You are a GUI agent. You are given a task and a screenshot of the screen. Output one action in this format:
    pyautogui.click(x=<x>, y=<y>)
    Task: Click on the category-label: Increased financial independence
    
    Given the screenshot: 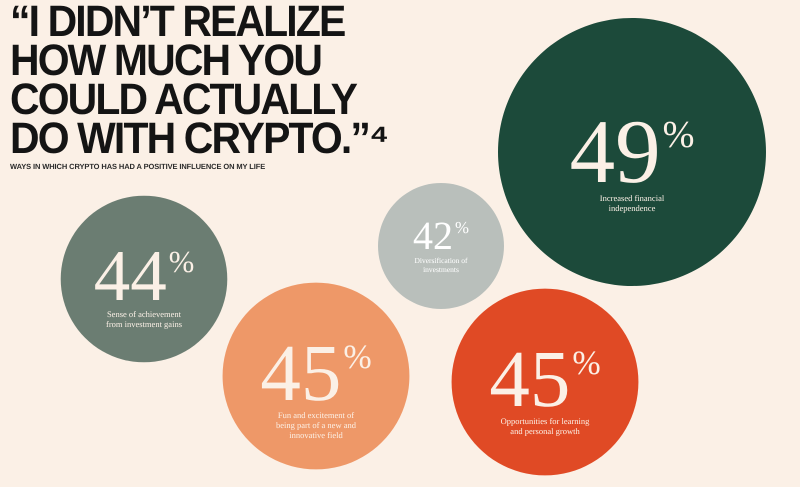 What is the action you would take?
    pyautogui.click(x=632, y=203)
    